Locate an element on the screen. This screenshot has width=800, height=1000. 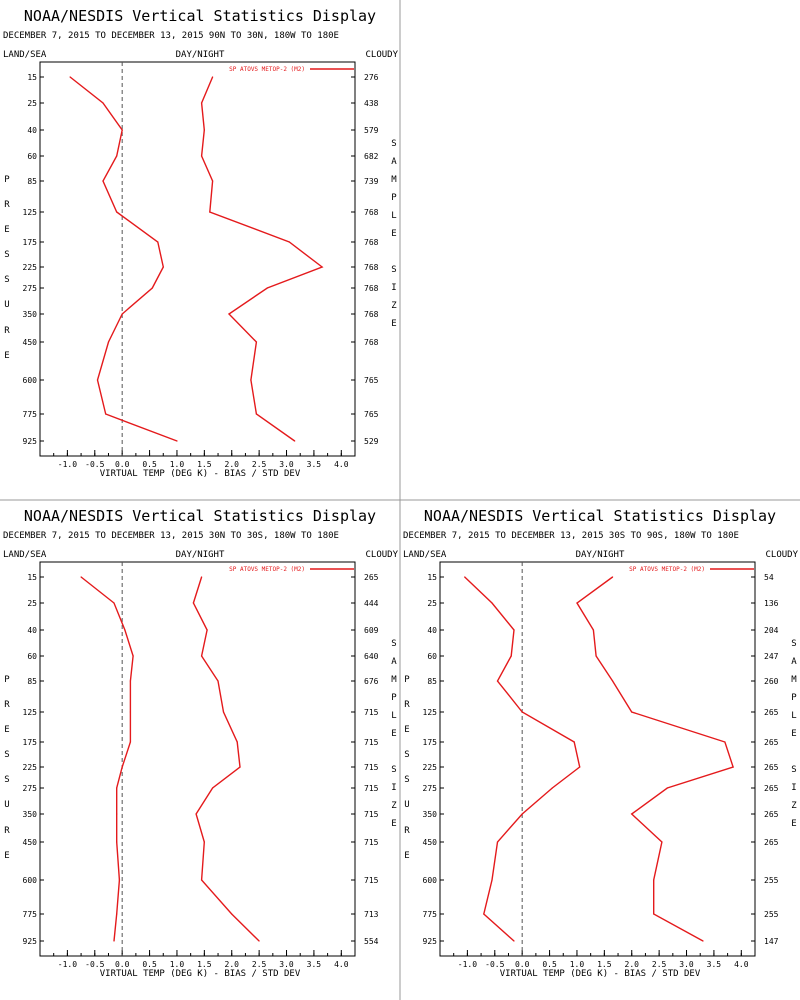
display-title: NOAA/NESDIS Vertical Statistics Display is located at coordinates (200, 516).